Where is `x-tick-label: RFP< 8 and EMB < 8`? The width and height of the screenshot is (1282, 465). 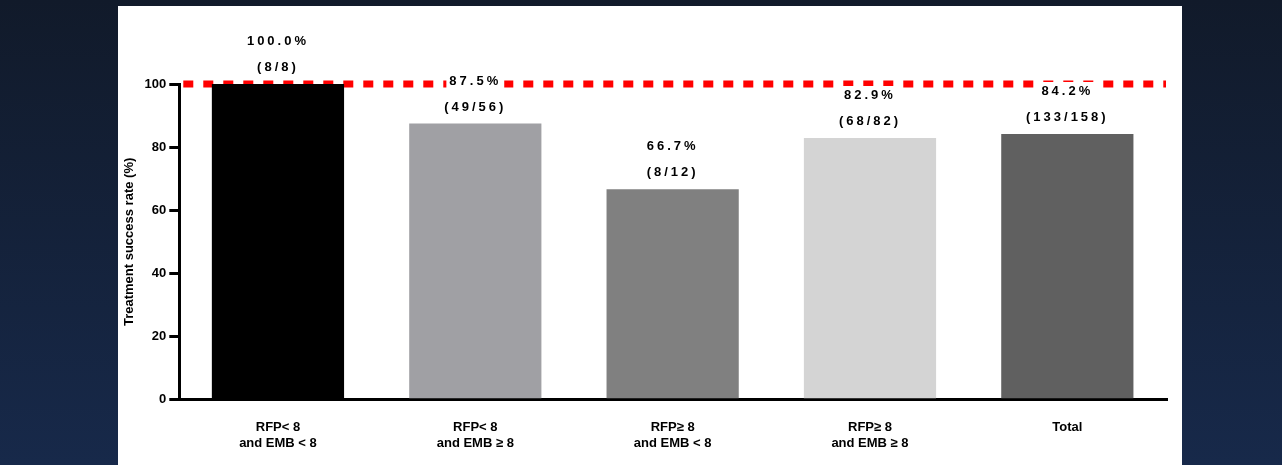
x-tick-label: RFP< 8 and EMB < 8 is located at coordinates (278, 434).